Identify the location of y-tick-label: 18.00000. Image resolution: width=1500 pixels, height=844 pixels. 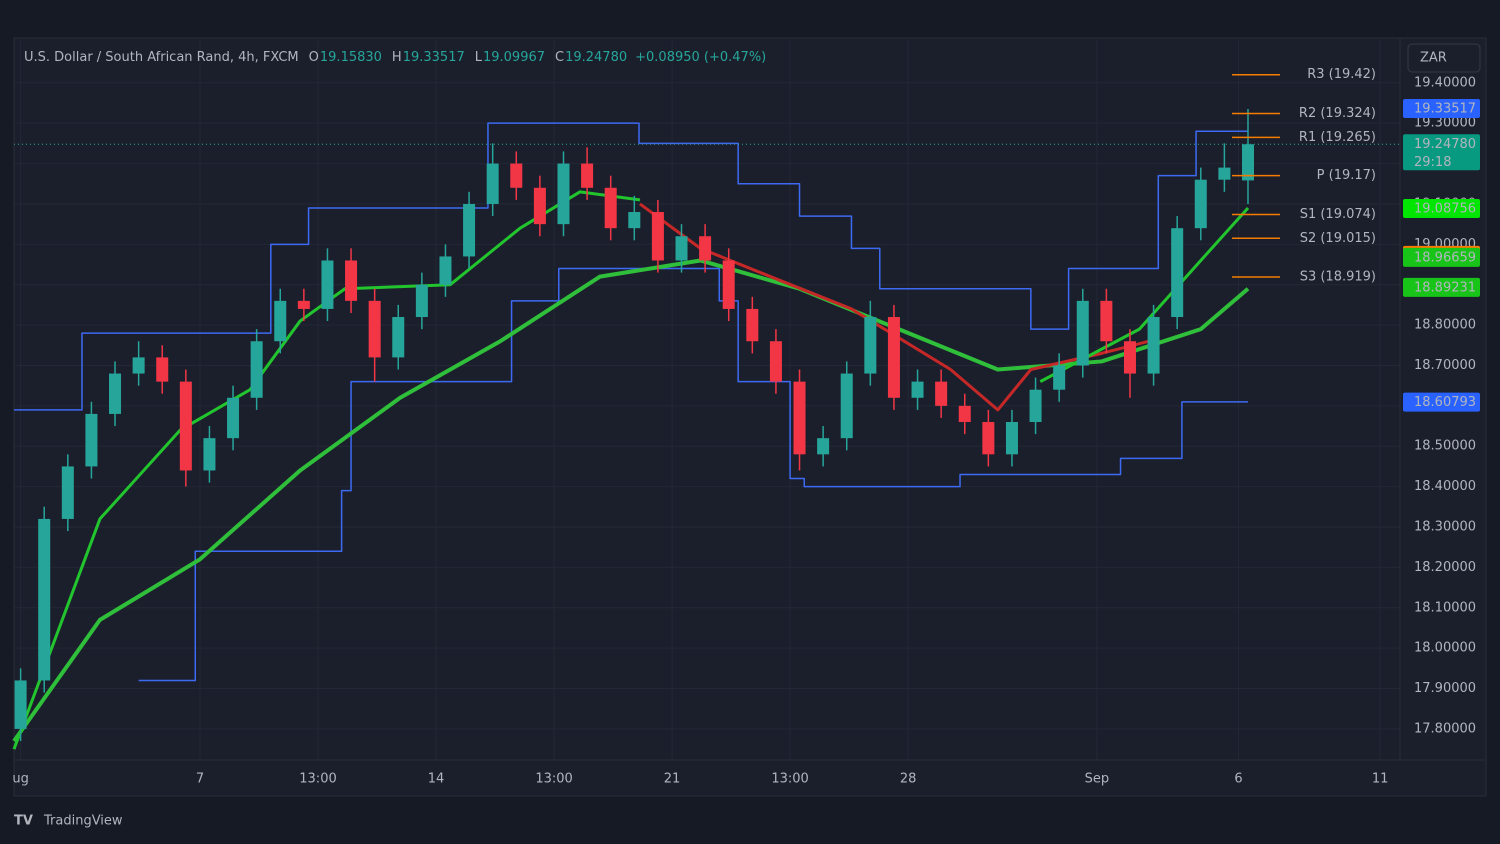
(1445, 648).